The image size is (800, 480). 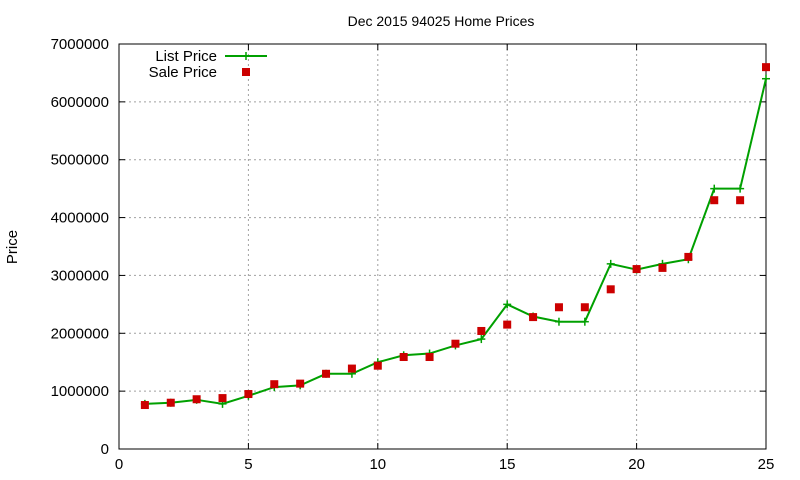 I want to click on y-axis-label: Price, so click(x=12, y=247).